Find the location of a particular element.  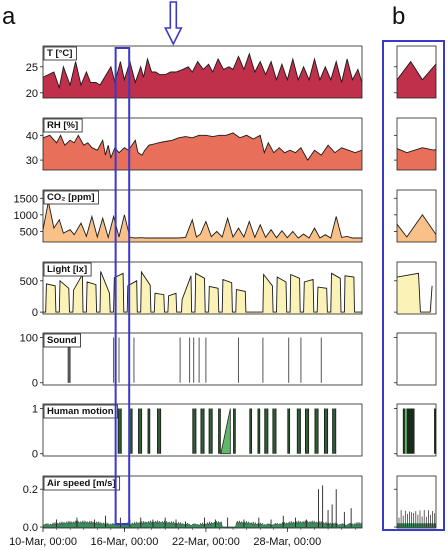

y-tick-label: 0.0 is located at coordinates (30, 528).